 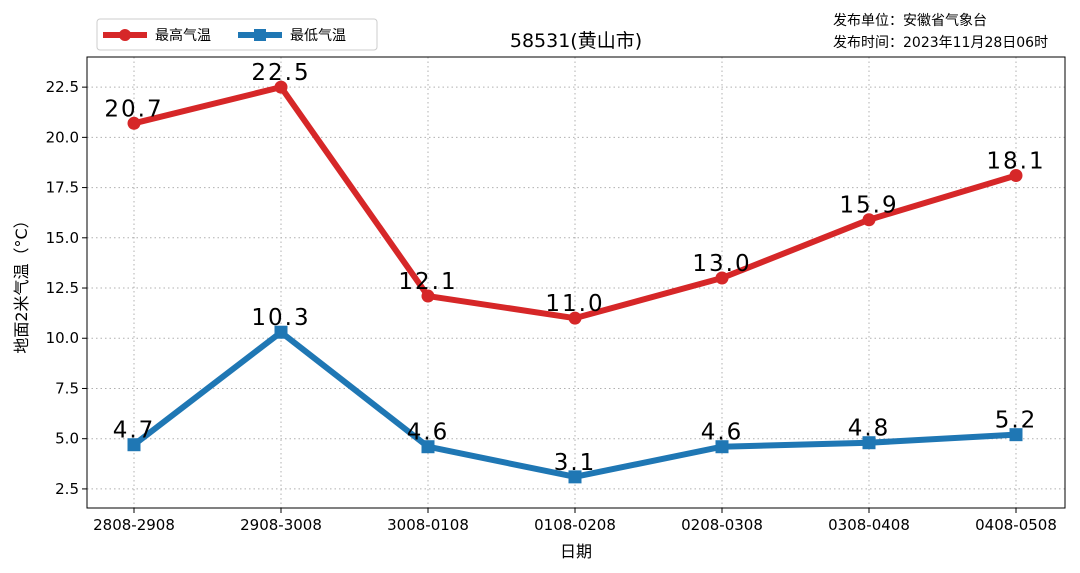 I want to click on y-tick-label: 20.0, so click(x=62, y=137).